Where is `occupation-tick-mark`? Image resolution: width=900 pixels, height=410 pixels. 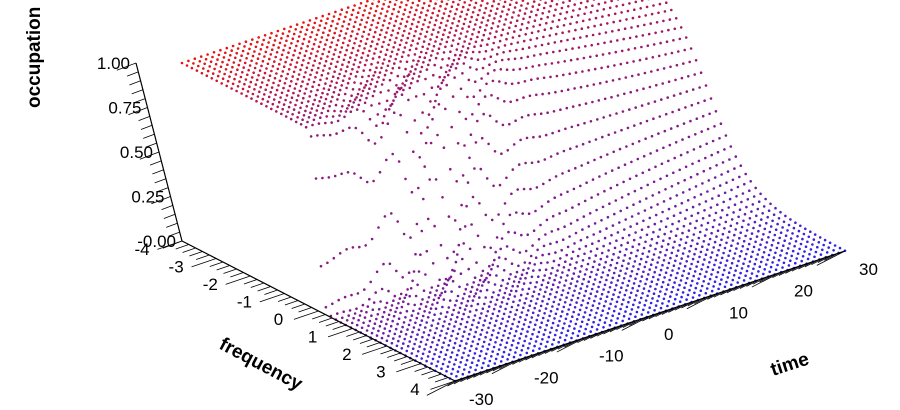 occupation-tick-mark is located at coordinates (169, 216).